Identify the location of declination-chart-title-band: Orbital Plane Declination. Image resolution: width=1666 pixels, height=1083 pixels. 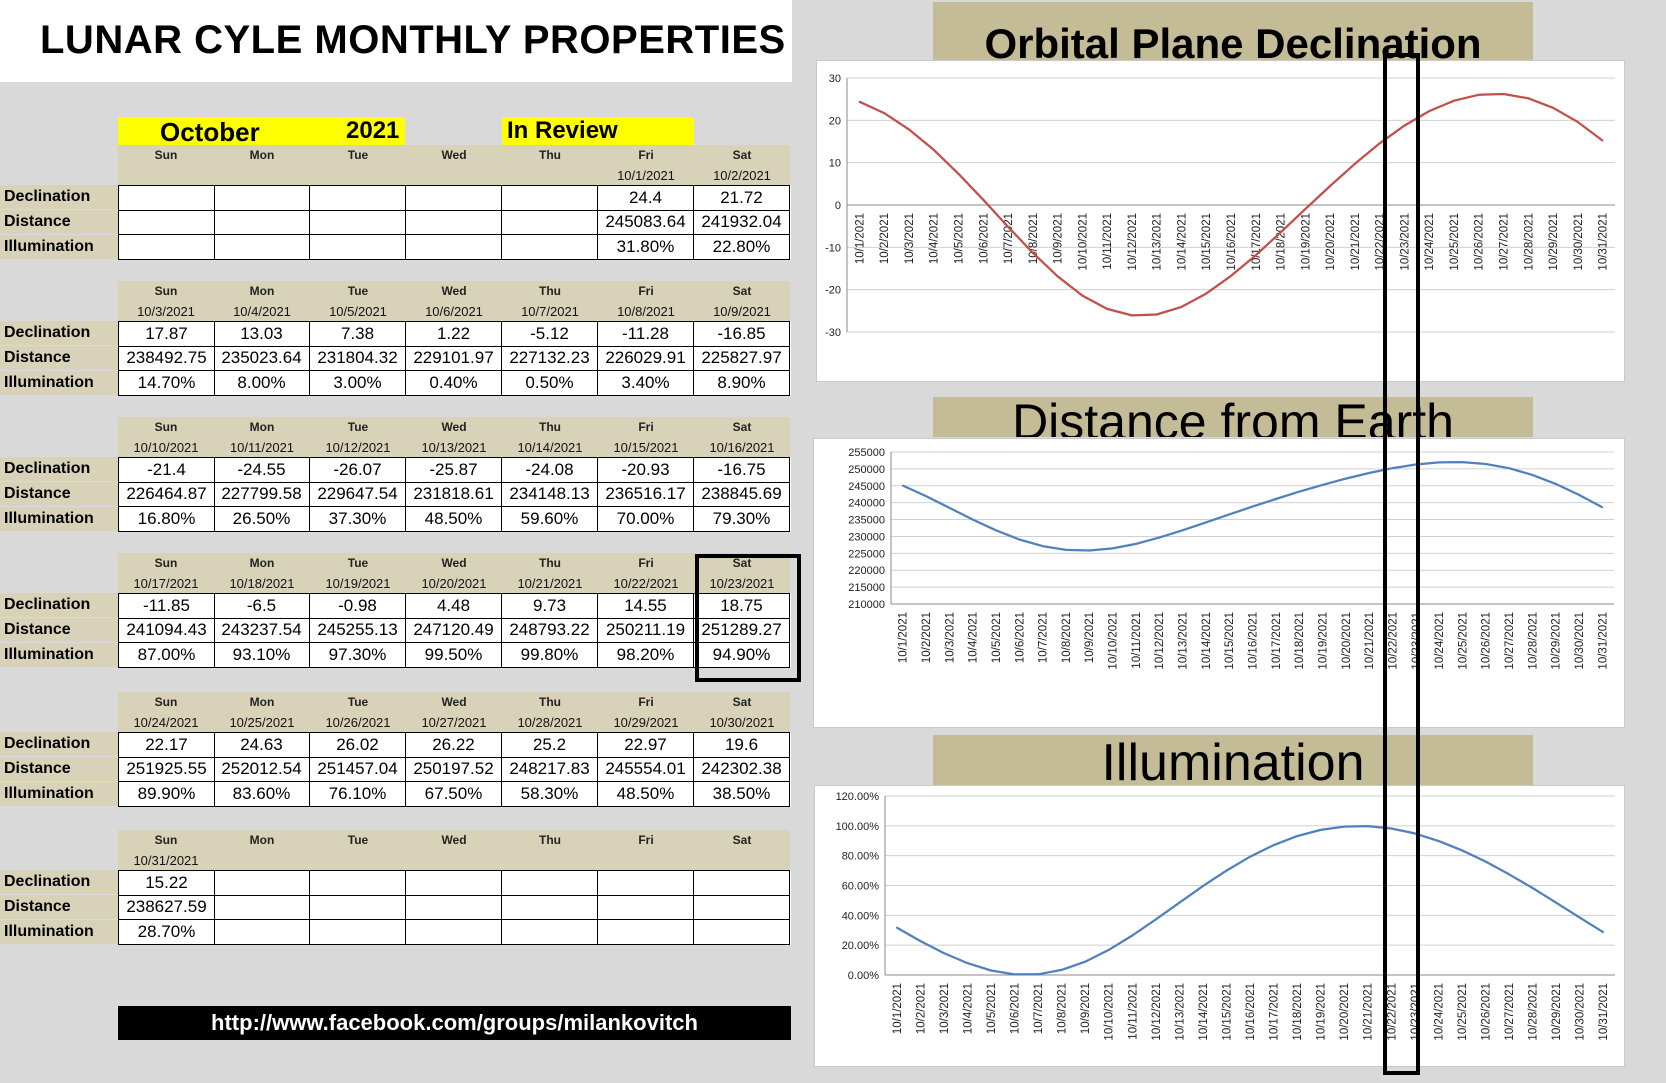
(1233, 32).